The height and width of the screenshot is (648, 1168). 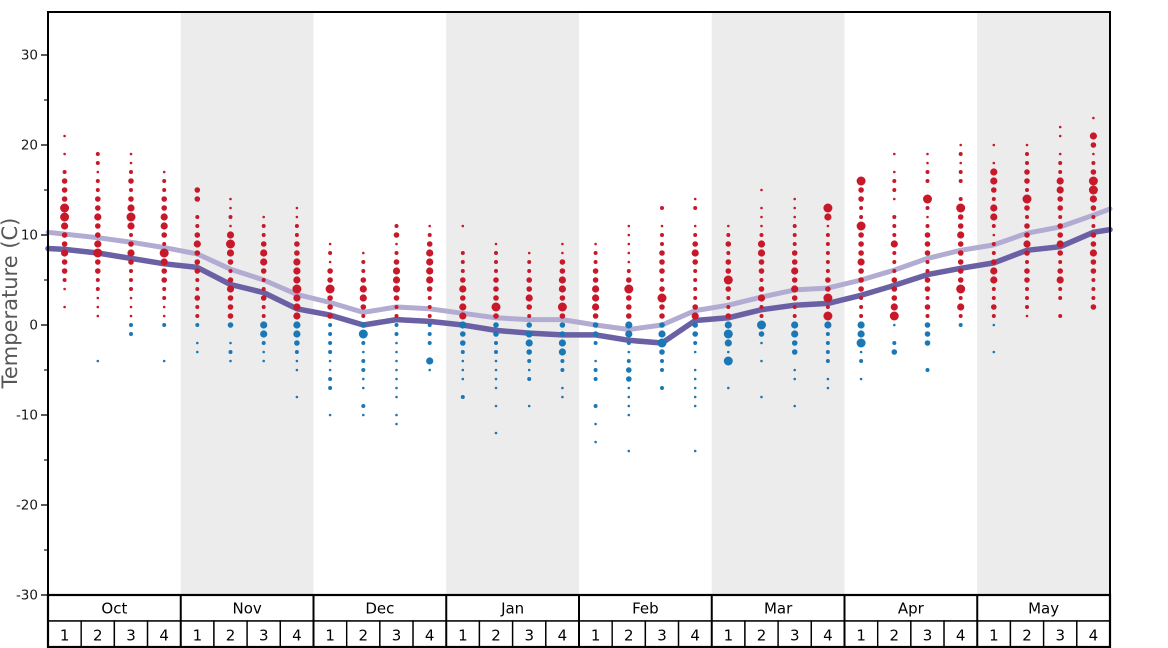 What do you see at coordinates (27, 506) in the screenshot?
I see `y-tick-label: -20` at bounding box center [27, 506].